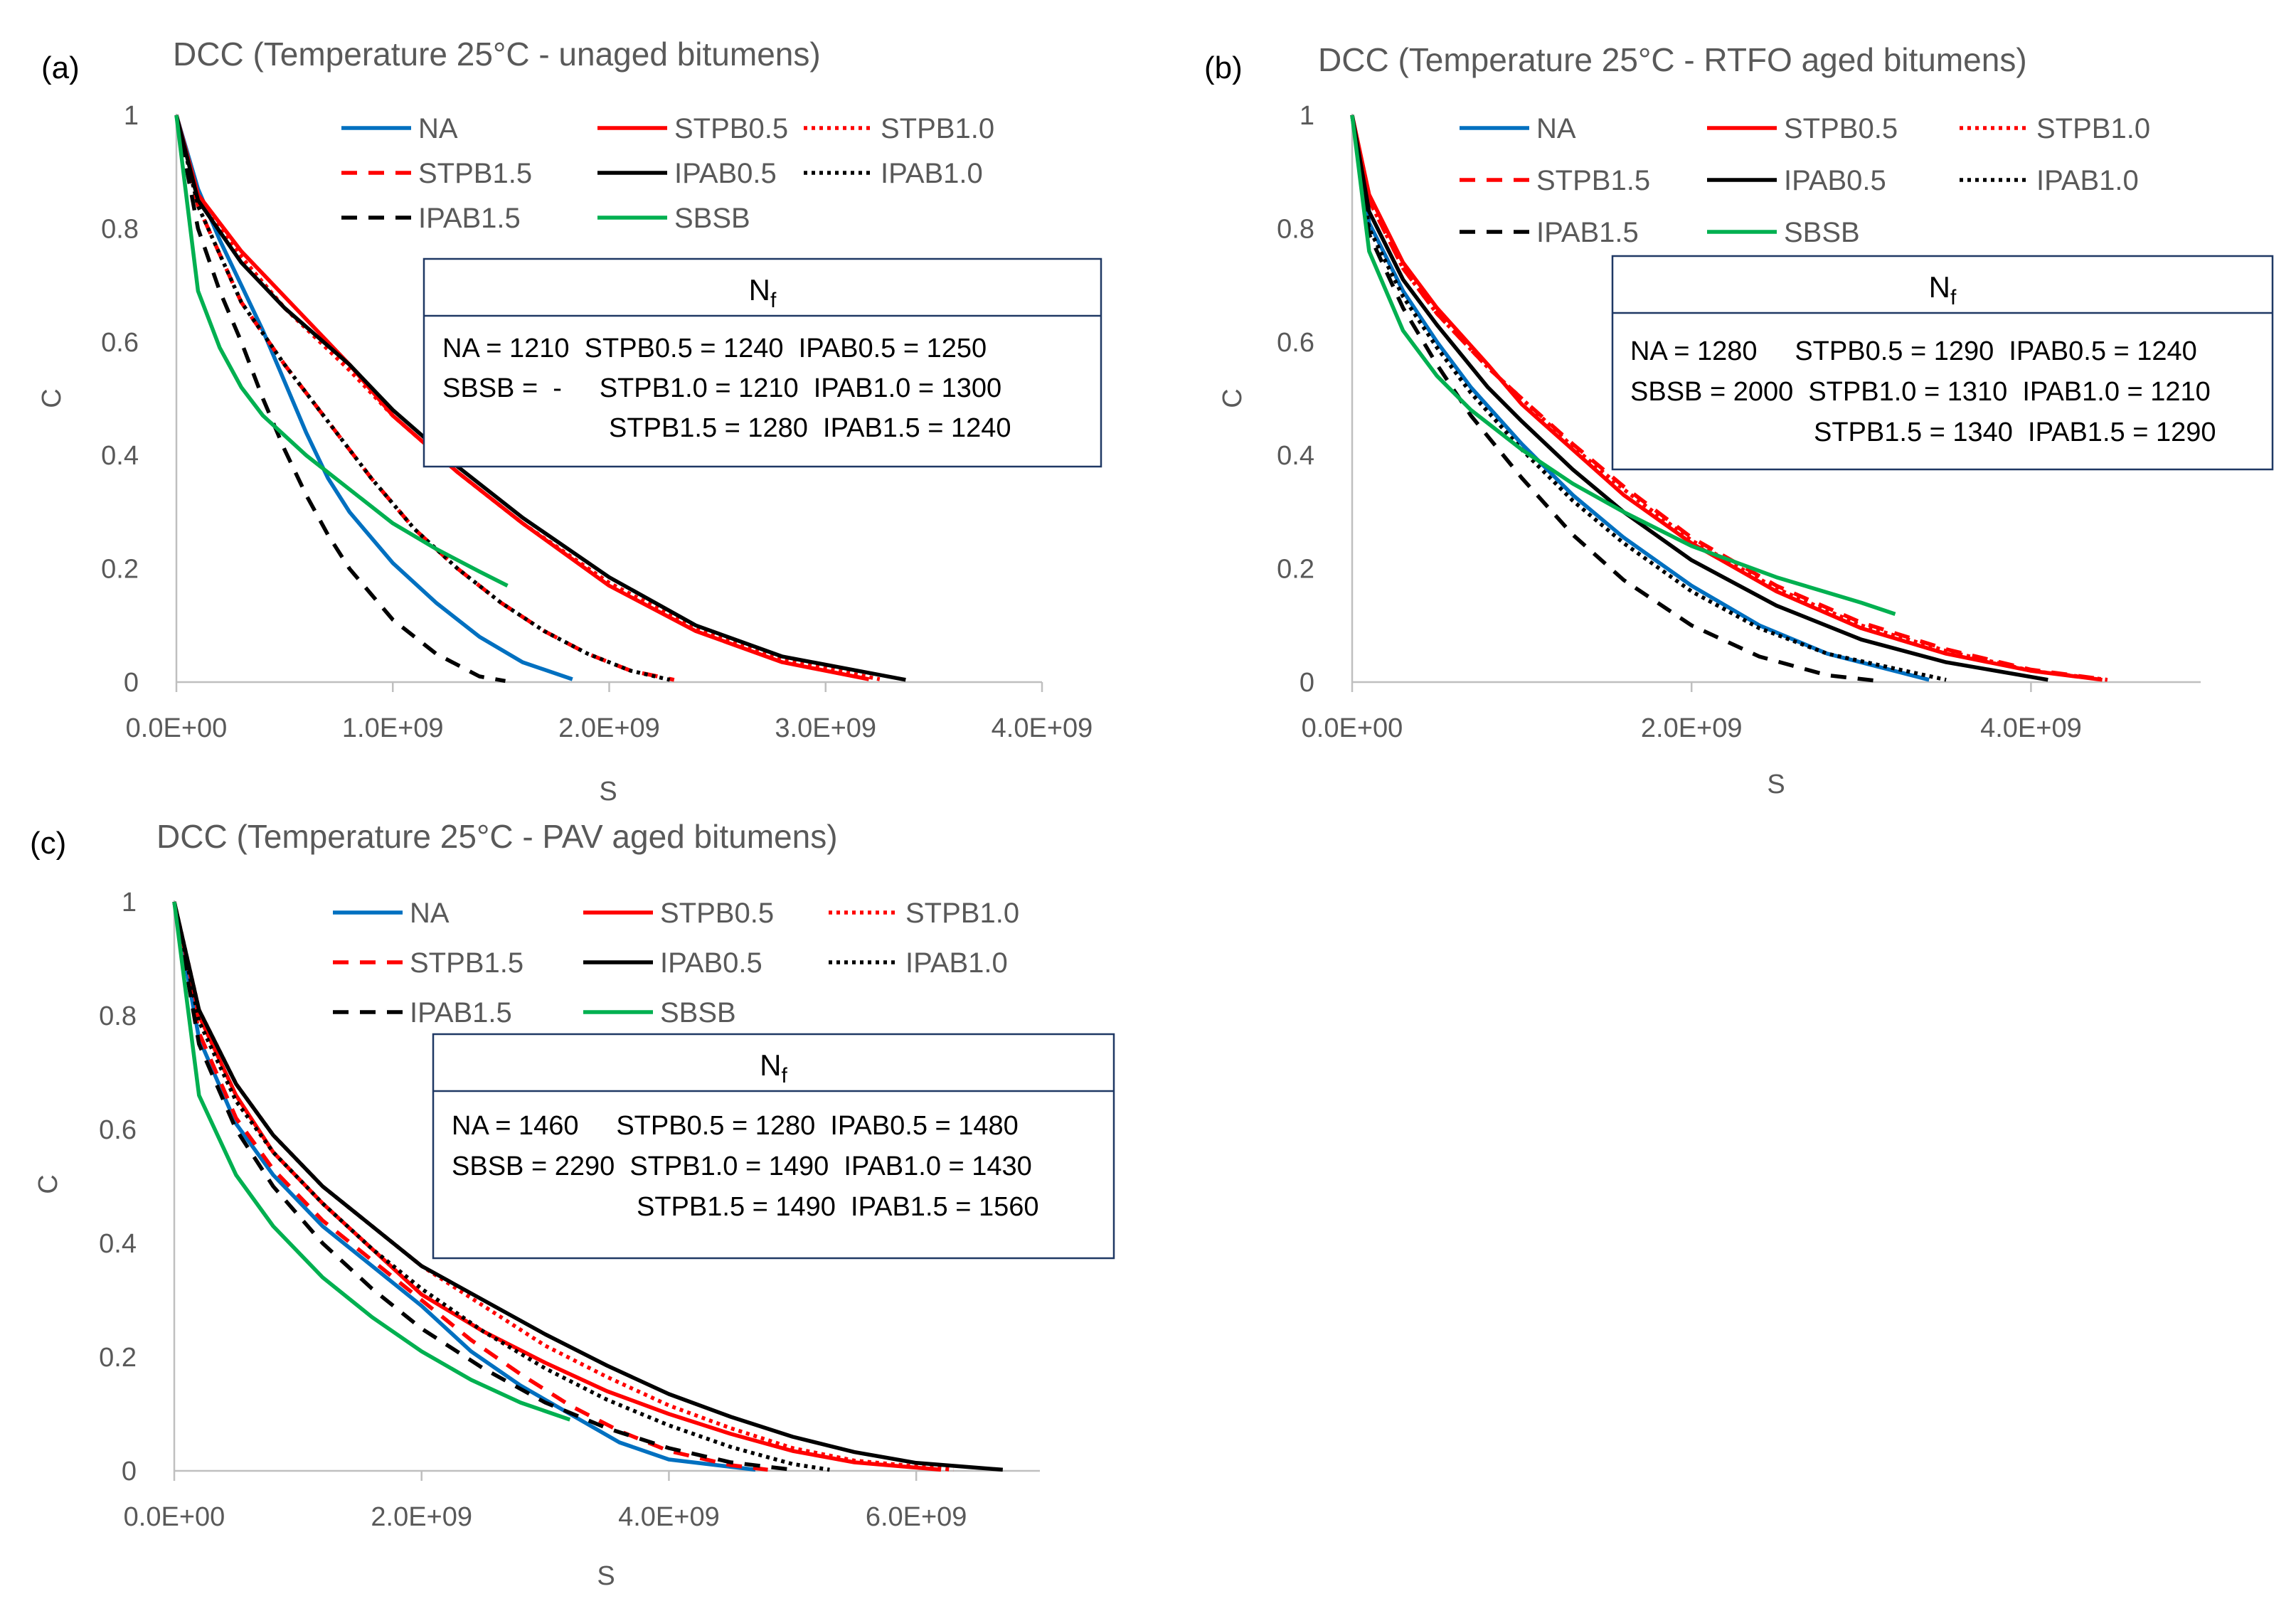 The width and height of the screenshot is (2296, 1606). I want to click on annotation-line: STPB1.5 = 1280 IPAB1.5 = 1240, so click(810, 428).